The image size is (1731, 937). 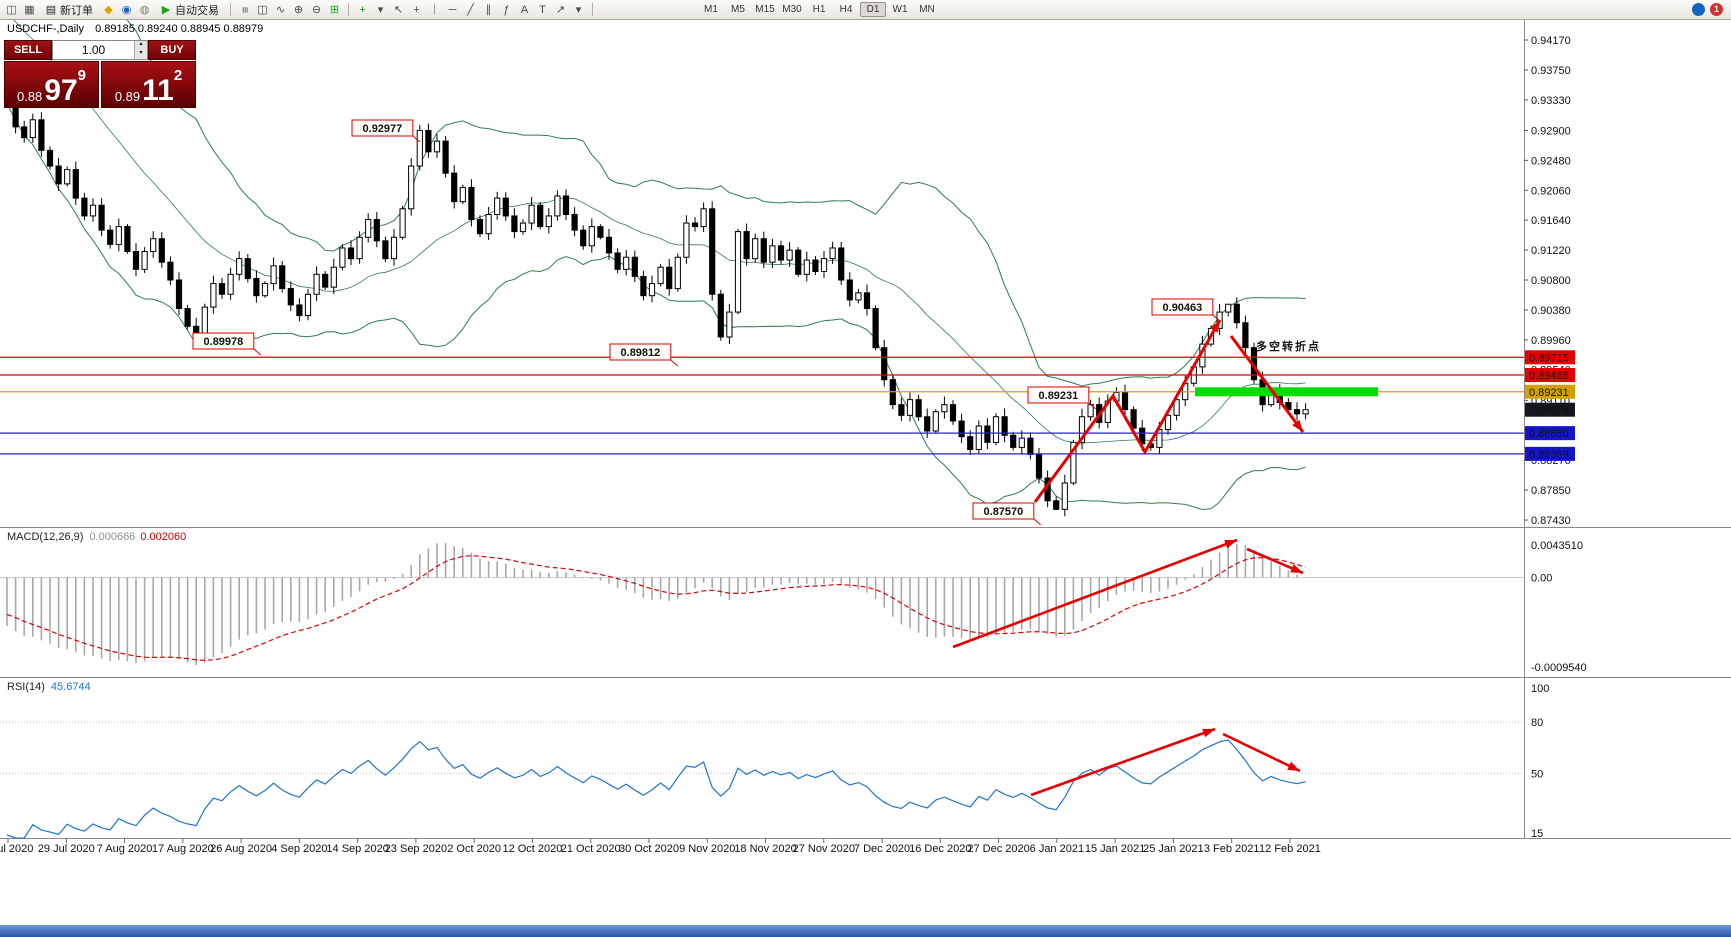 I want to click on timeframe-button-W1: W1, so click(x=900, y=9).